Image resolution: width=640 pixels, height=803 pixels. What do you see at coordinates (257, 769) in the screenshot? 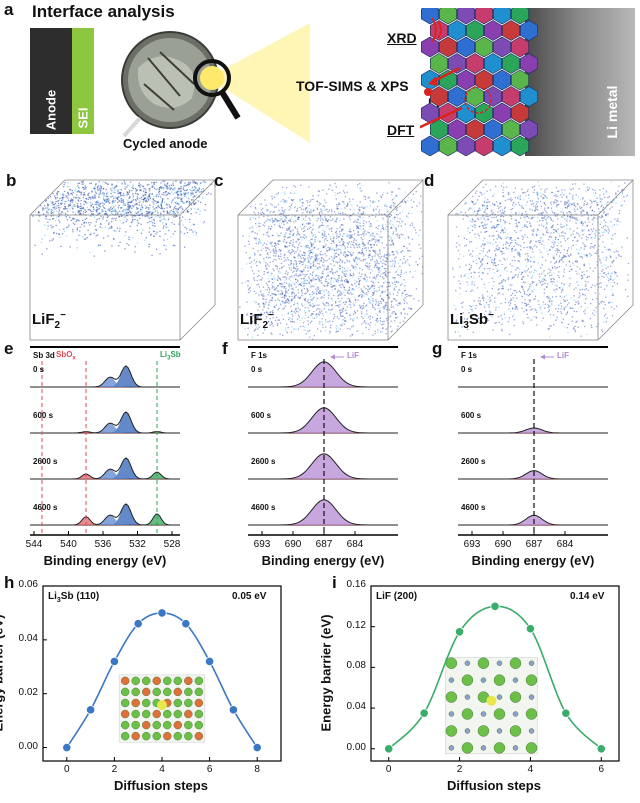
I see `x-tick-label: 8` at bounding box center [257, 769].